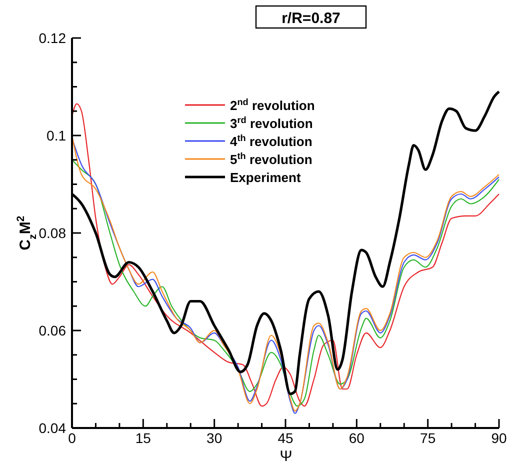  Describe the element at coordinates (52, 428) in the screenshot. I see `y-tick-label: 0.04` at that location.